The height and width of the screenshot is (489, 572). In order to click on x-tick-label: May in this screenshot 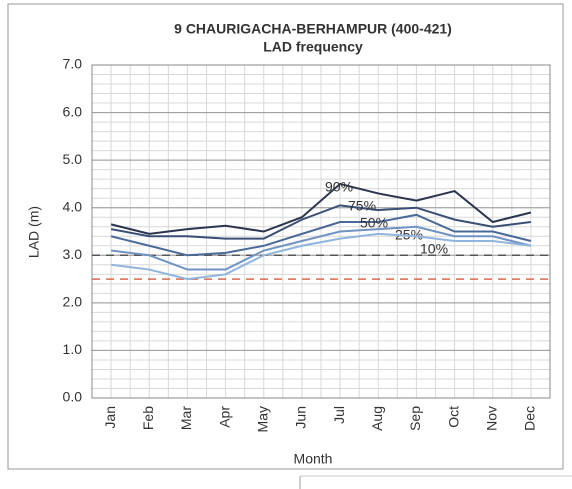, I will do `click(262, 419)`.